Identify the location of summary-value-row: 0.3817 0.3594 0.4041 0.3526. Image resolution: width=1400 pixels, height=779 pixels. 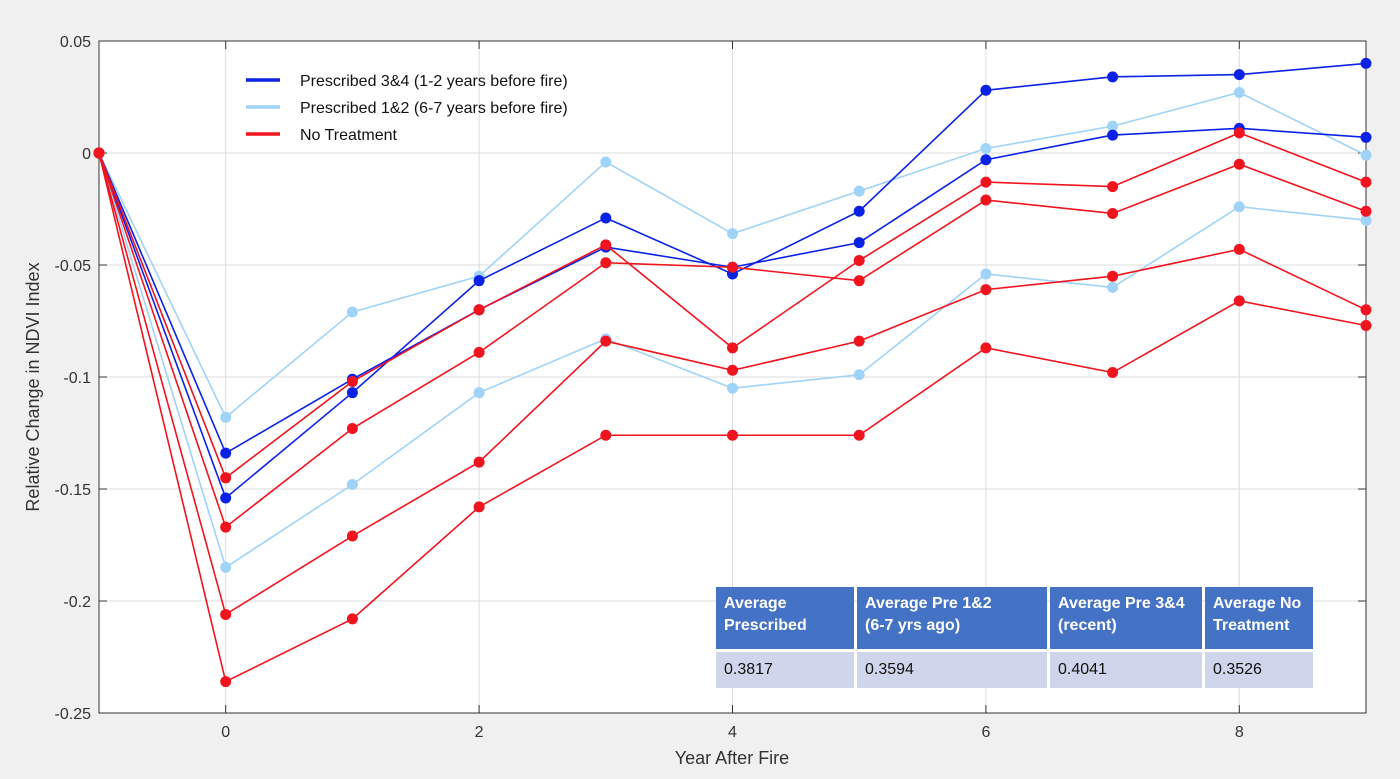
(1014, 670).